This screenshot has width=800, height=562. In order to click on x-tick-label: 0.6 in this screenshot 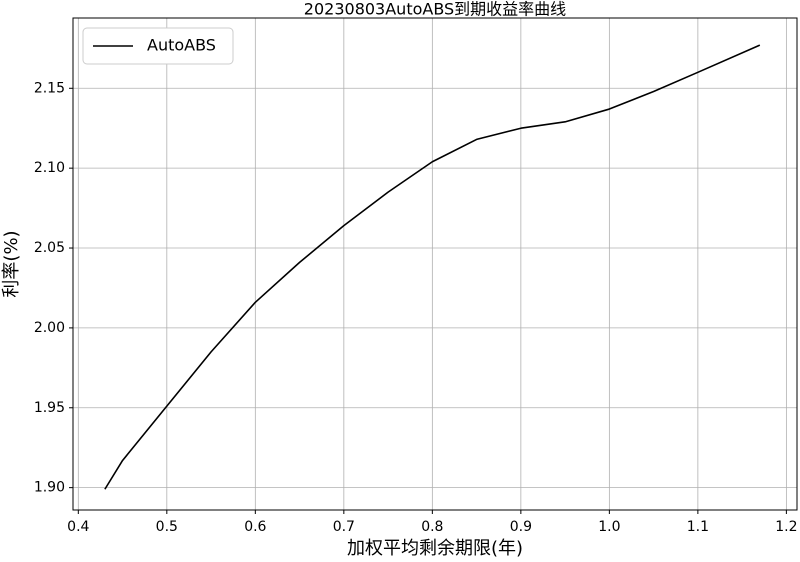, I will do `click(255, 527)`.